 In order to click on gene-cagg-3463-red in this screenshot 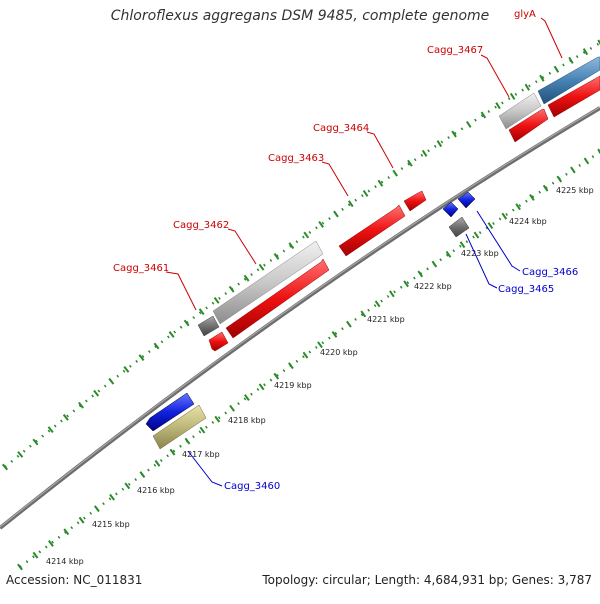, I will do `click(372, 230)`.